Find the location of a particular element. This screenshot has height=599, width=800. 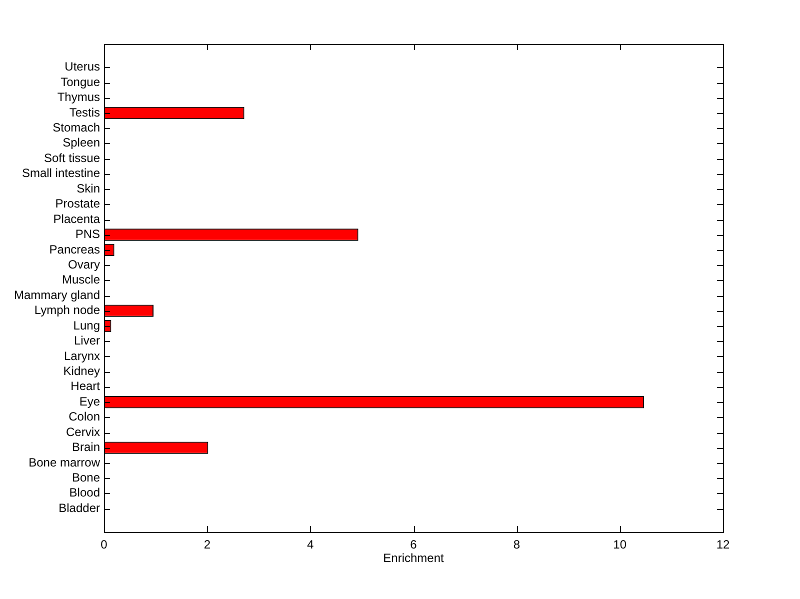

y-tick-label: Lymph node is located at coordinates (67, 310).